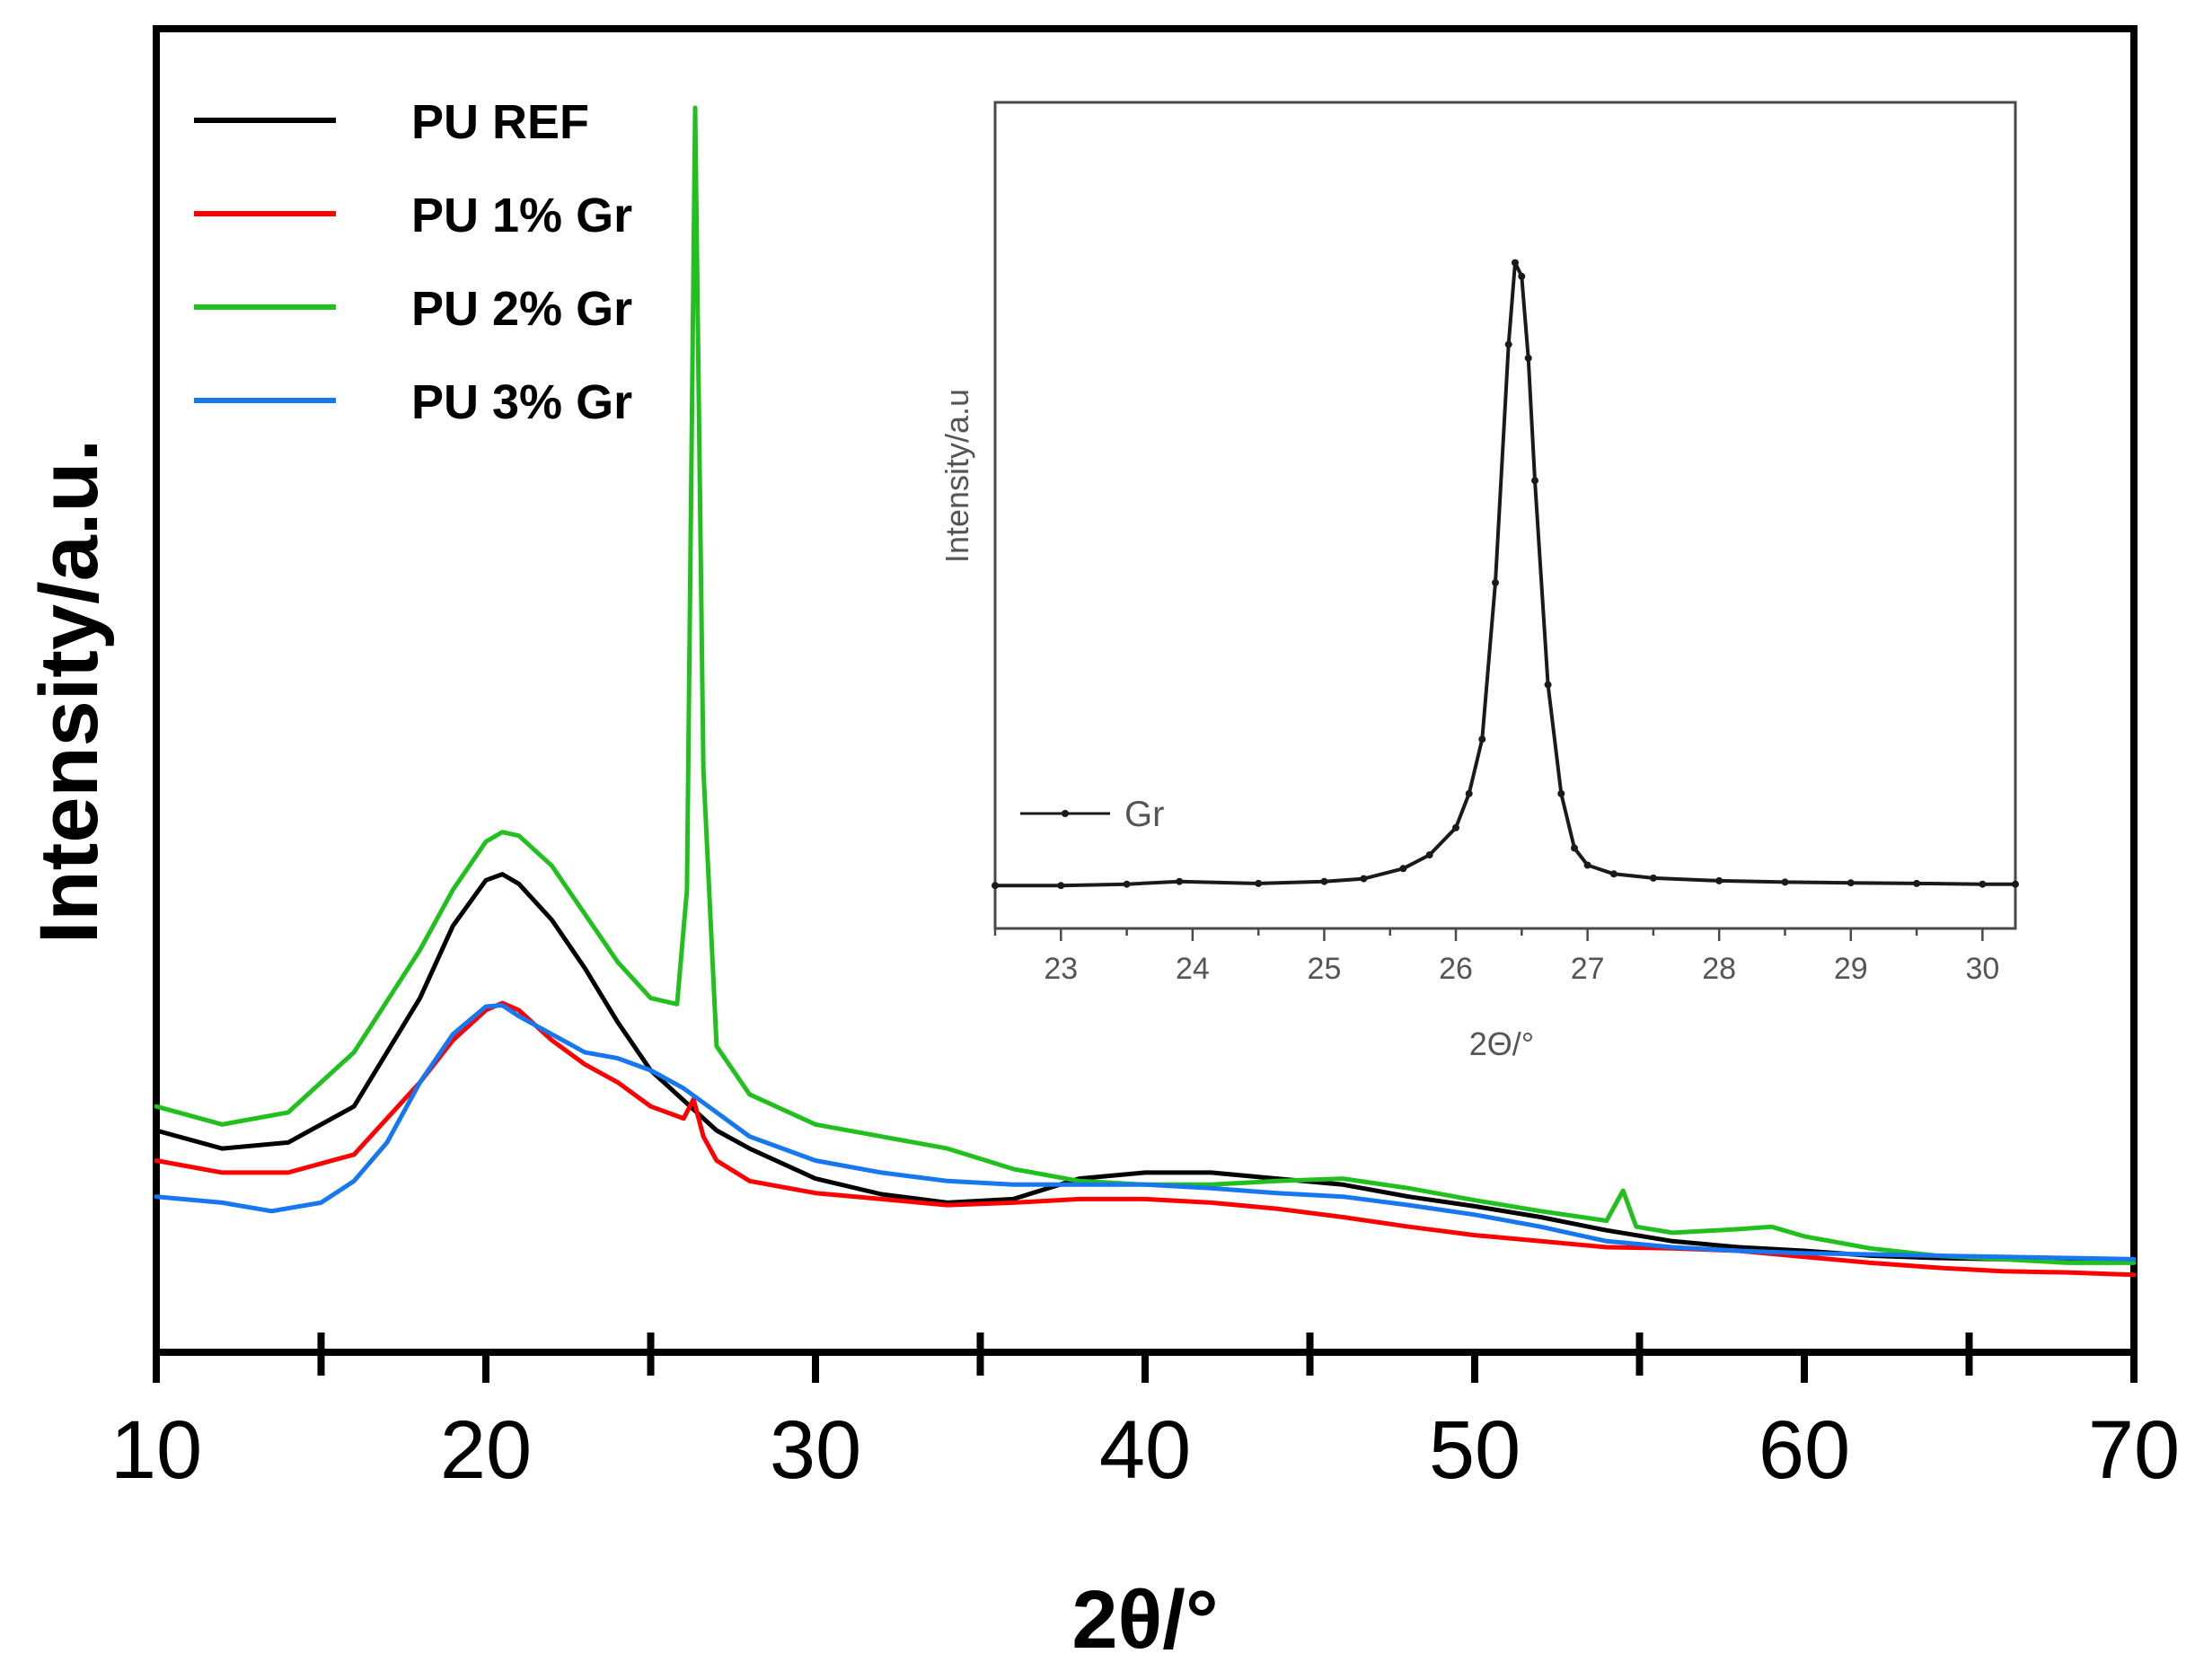 The image size is (2195, 1680). What do you see at coordinates (1145, 1450) in the screenshot?
I see `x-tick-label-40: 40` at bounding box center [1145, 1450].